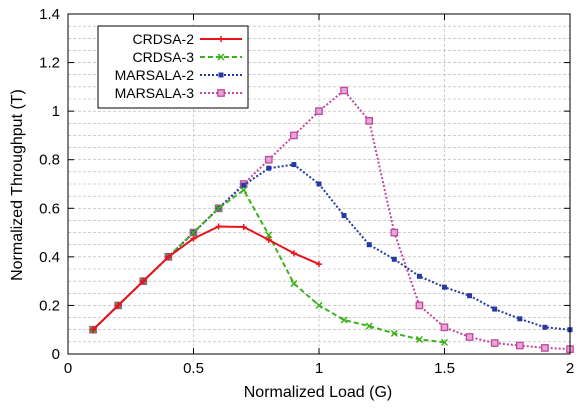 Image resolution: width=584 pixels, height=415 pixels. What do you see at coordinates (56, 354) in the screenshot?
I see `y-tick-label: 0` at bounding box center [56, 354].